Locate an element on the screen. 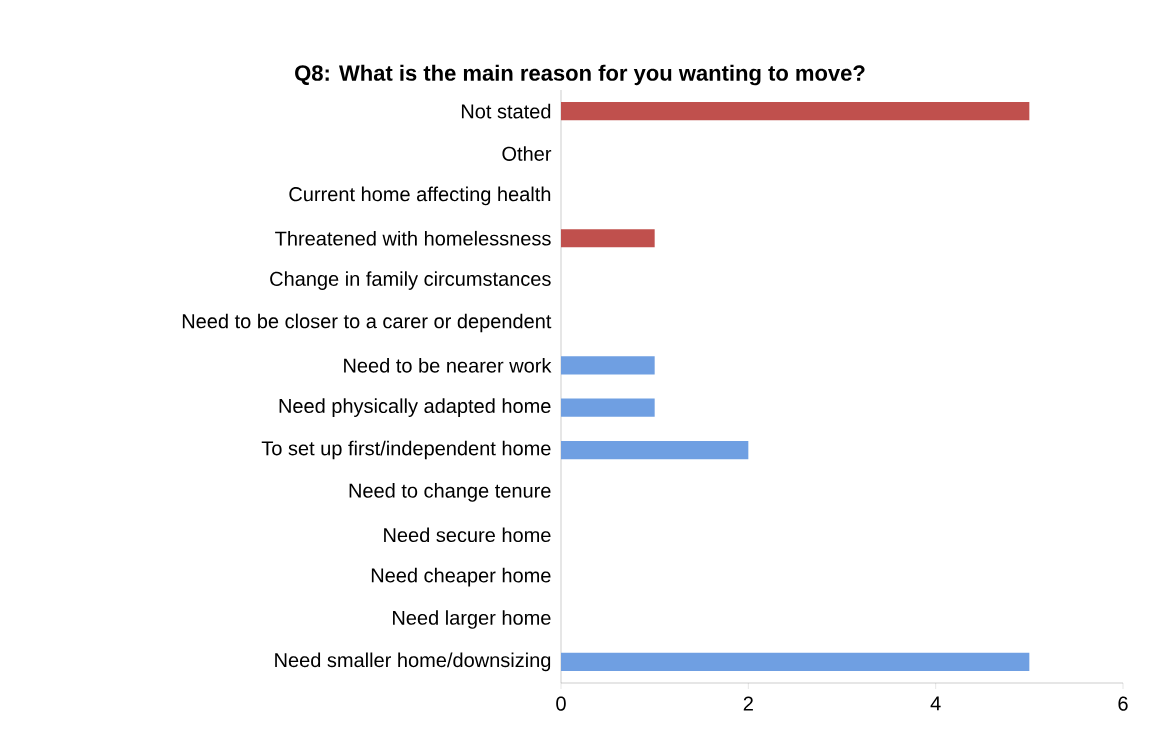  y-tick-label: To set up first/independent home is located at coordinates (406, 450).